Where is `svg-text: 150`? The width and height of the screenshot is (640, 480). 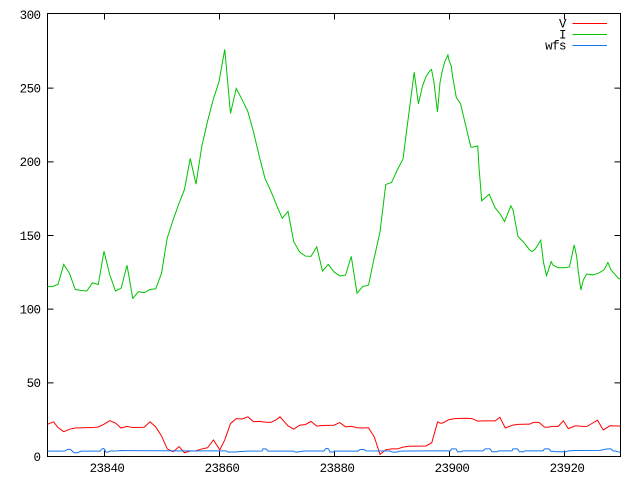
svg-text: 150 is located at coordinates (30, 237).